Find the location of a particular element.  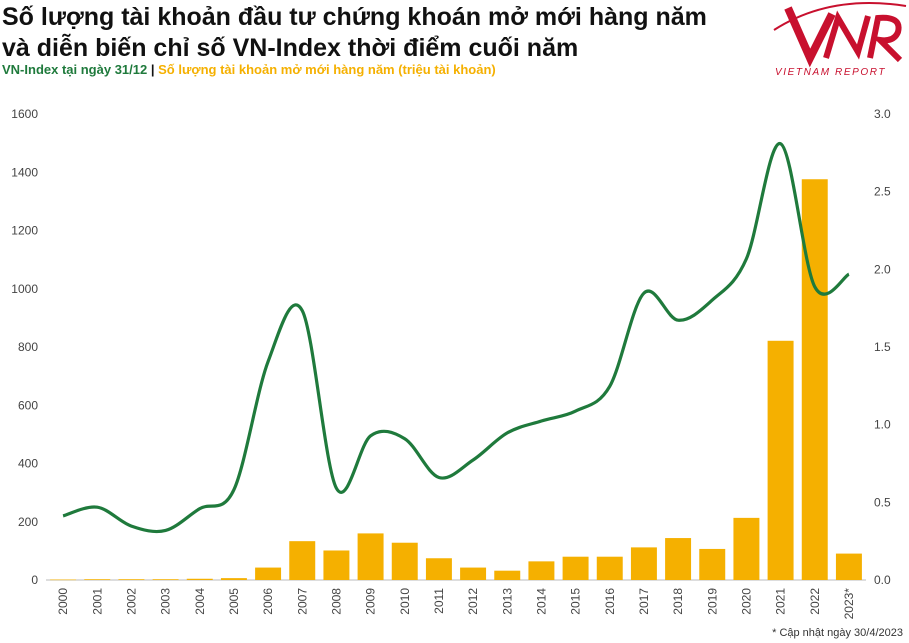

bar-2012 is located at coordinates (473, 573).